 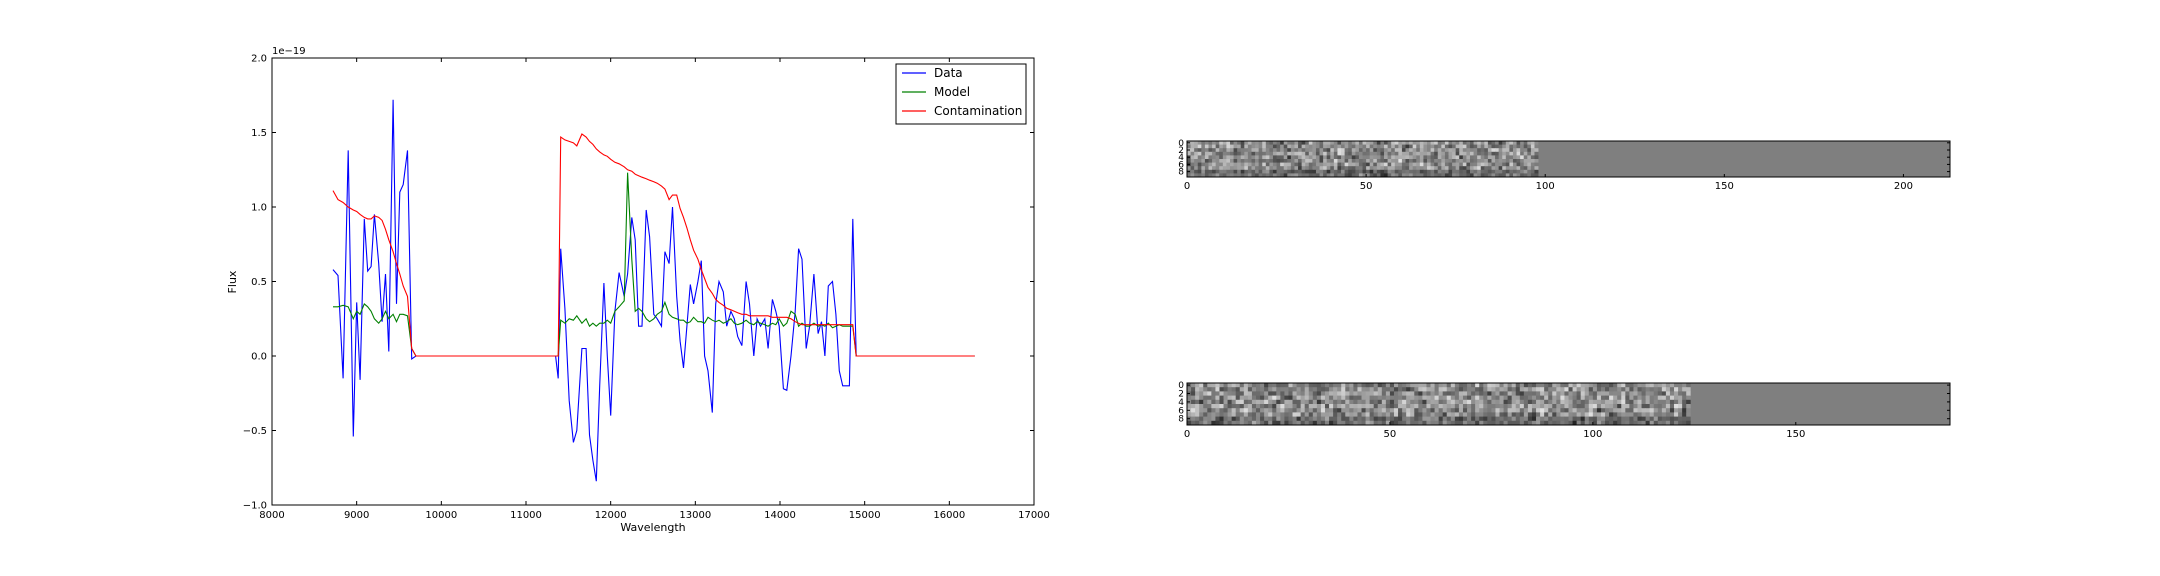 What do you see at coordinates (1568, 404) in the screenshot?
I see `bottom-image-frame` at bounding box center [1568, 404].